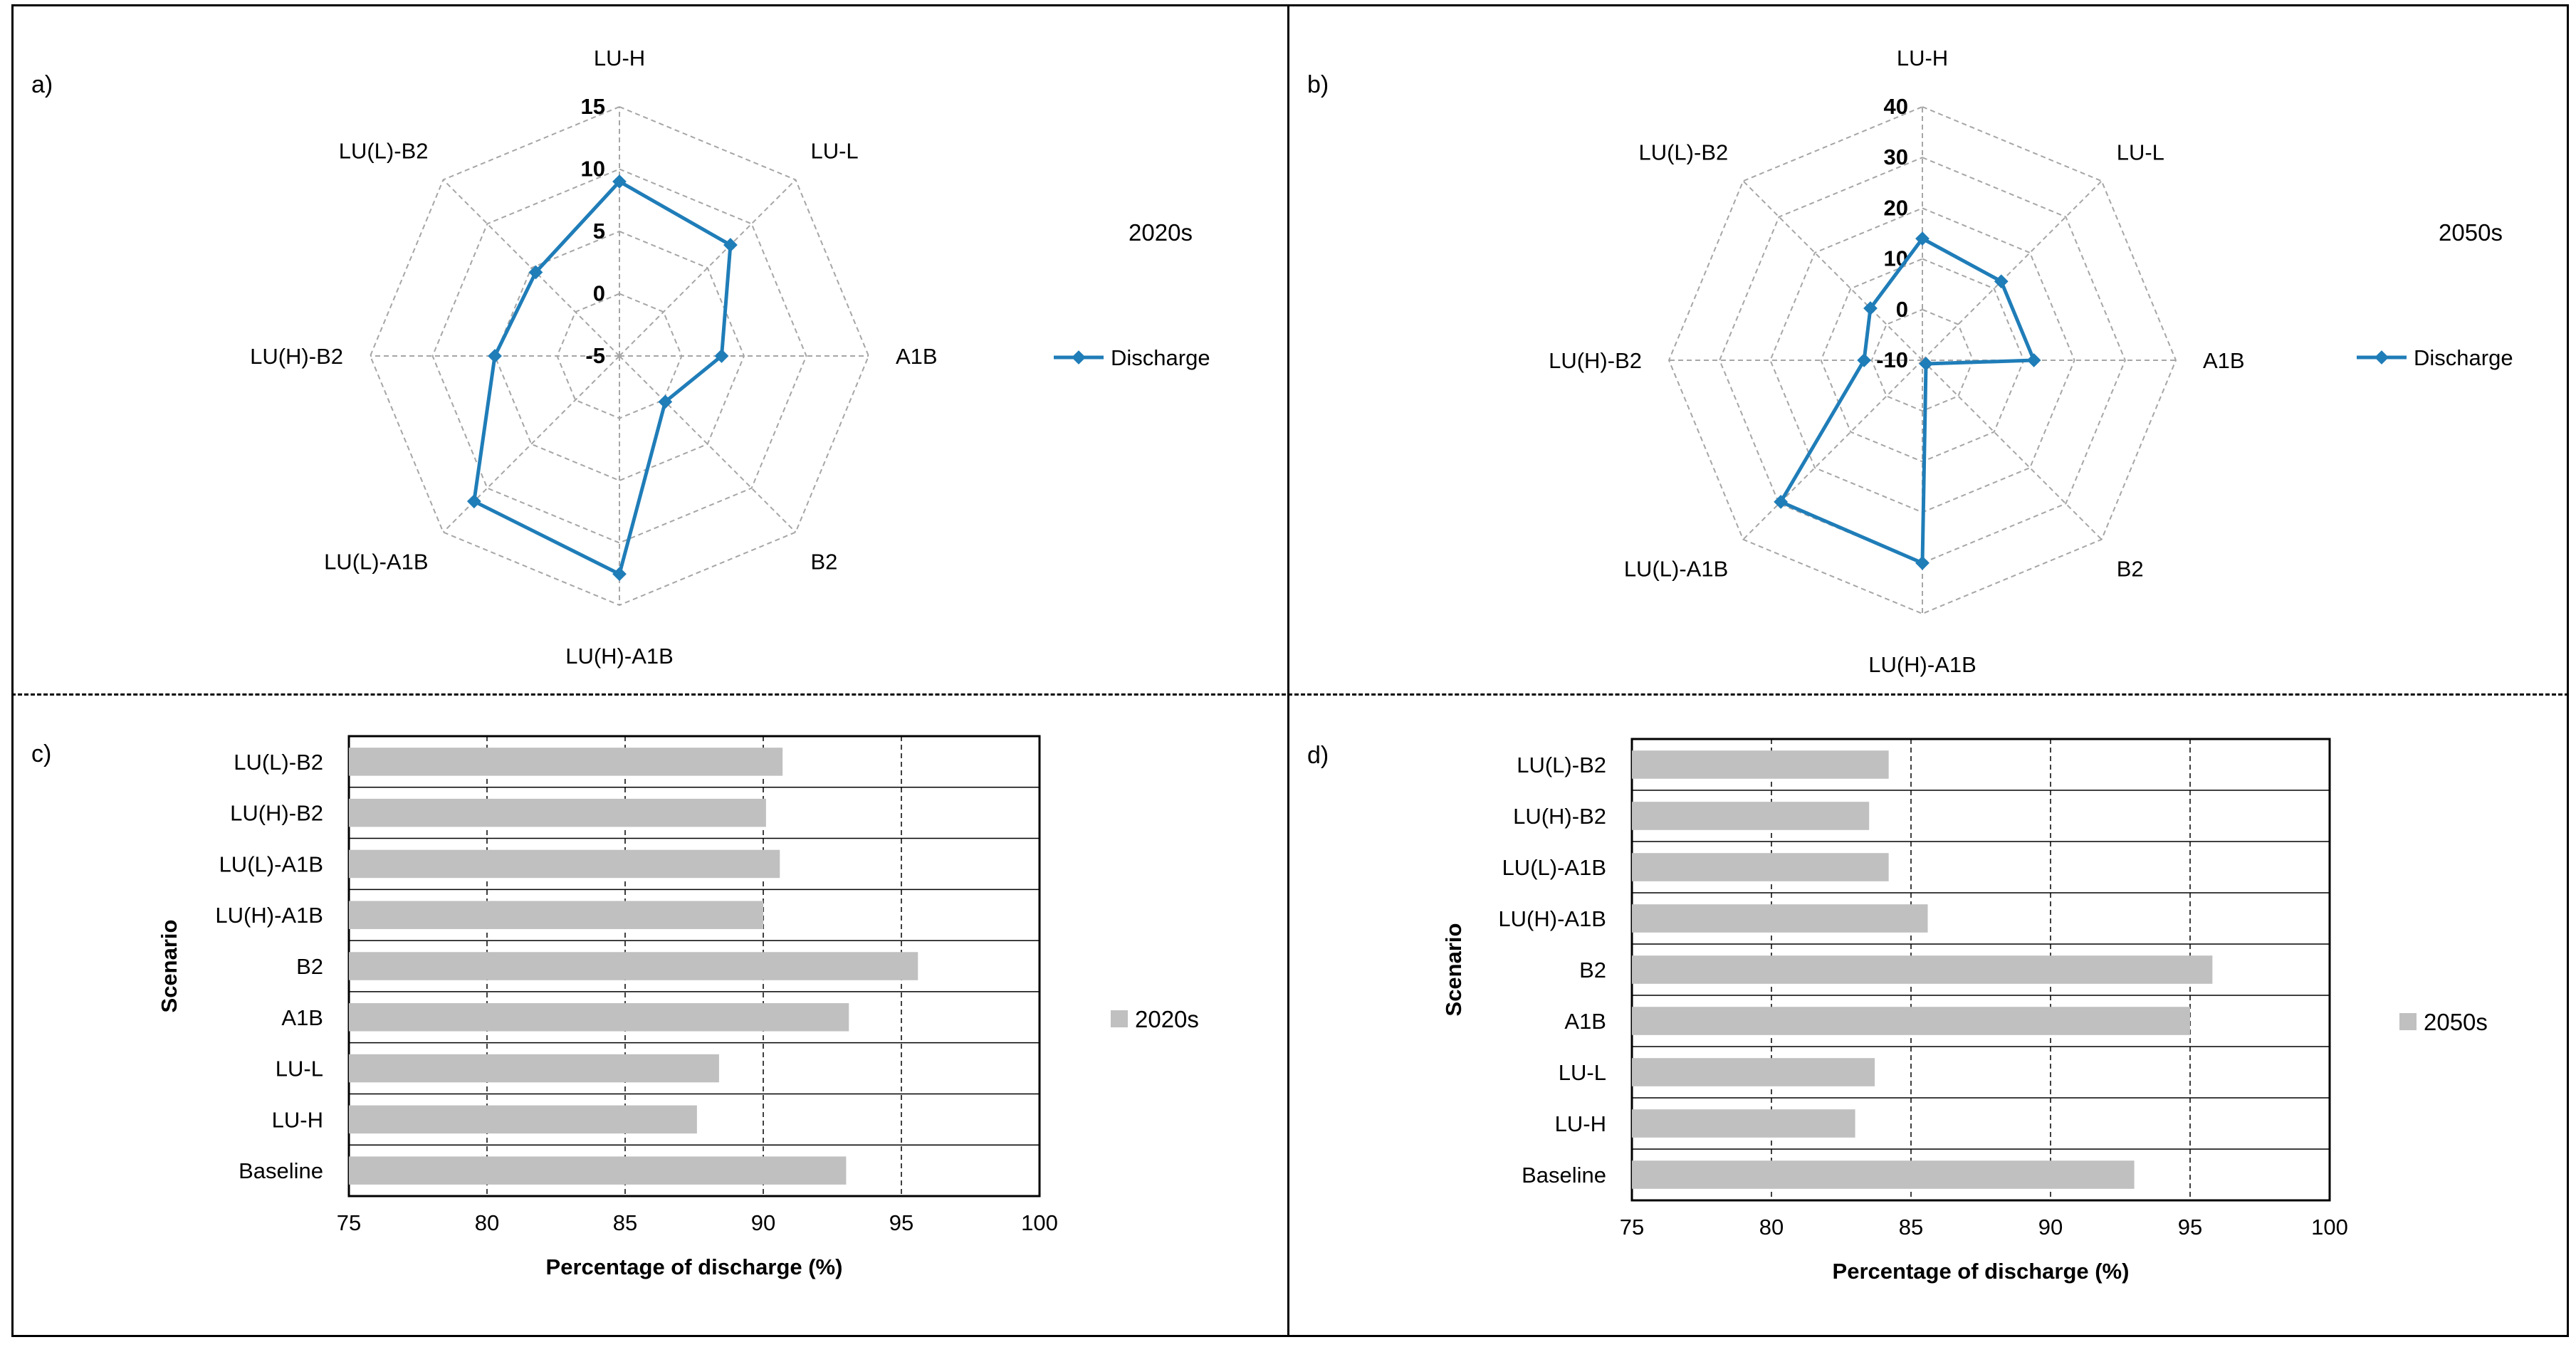 The image size is (2576, 1352). What do you see at coordinates (1318, 84) in the screenshot?
I see `panel-letter-b: b)` at bounding box center [1318, 84].